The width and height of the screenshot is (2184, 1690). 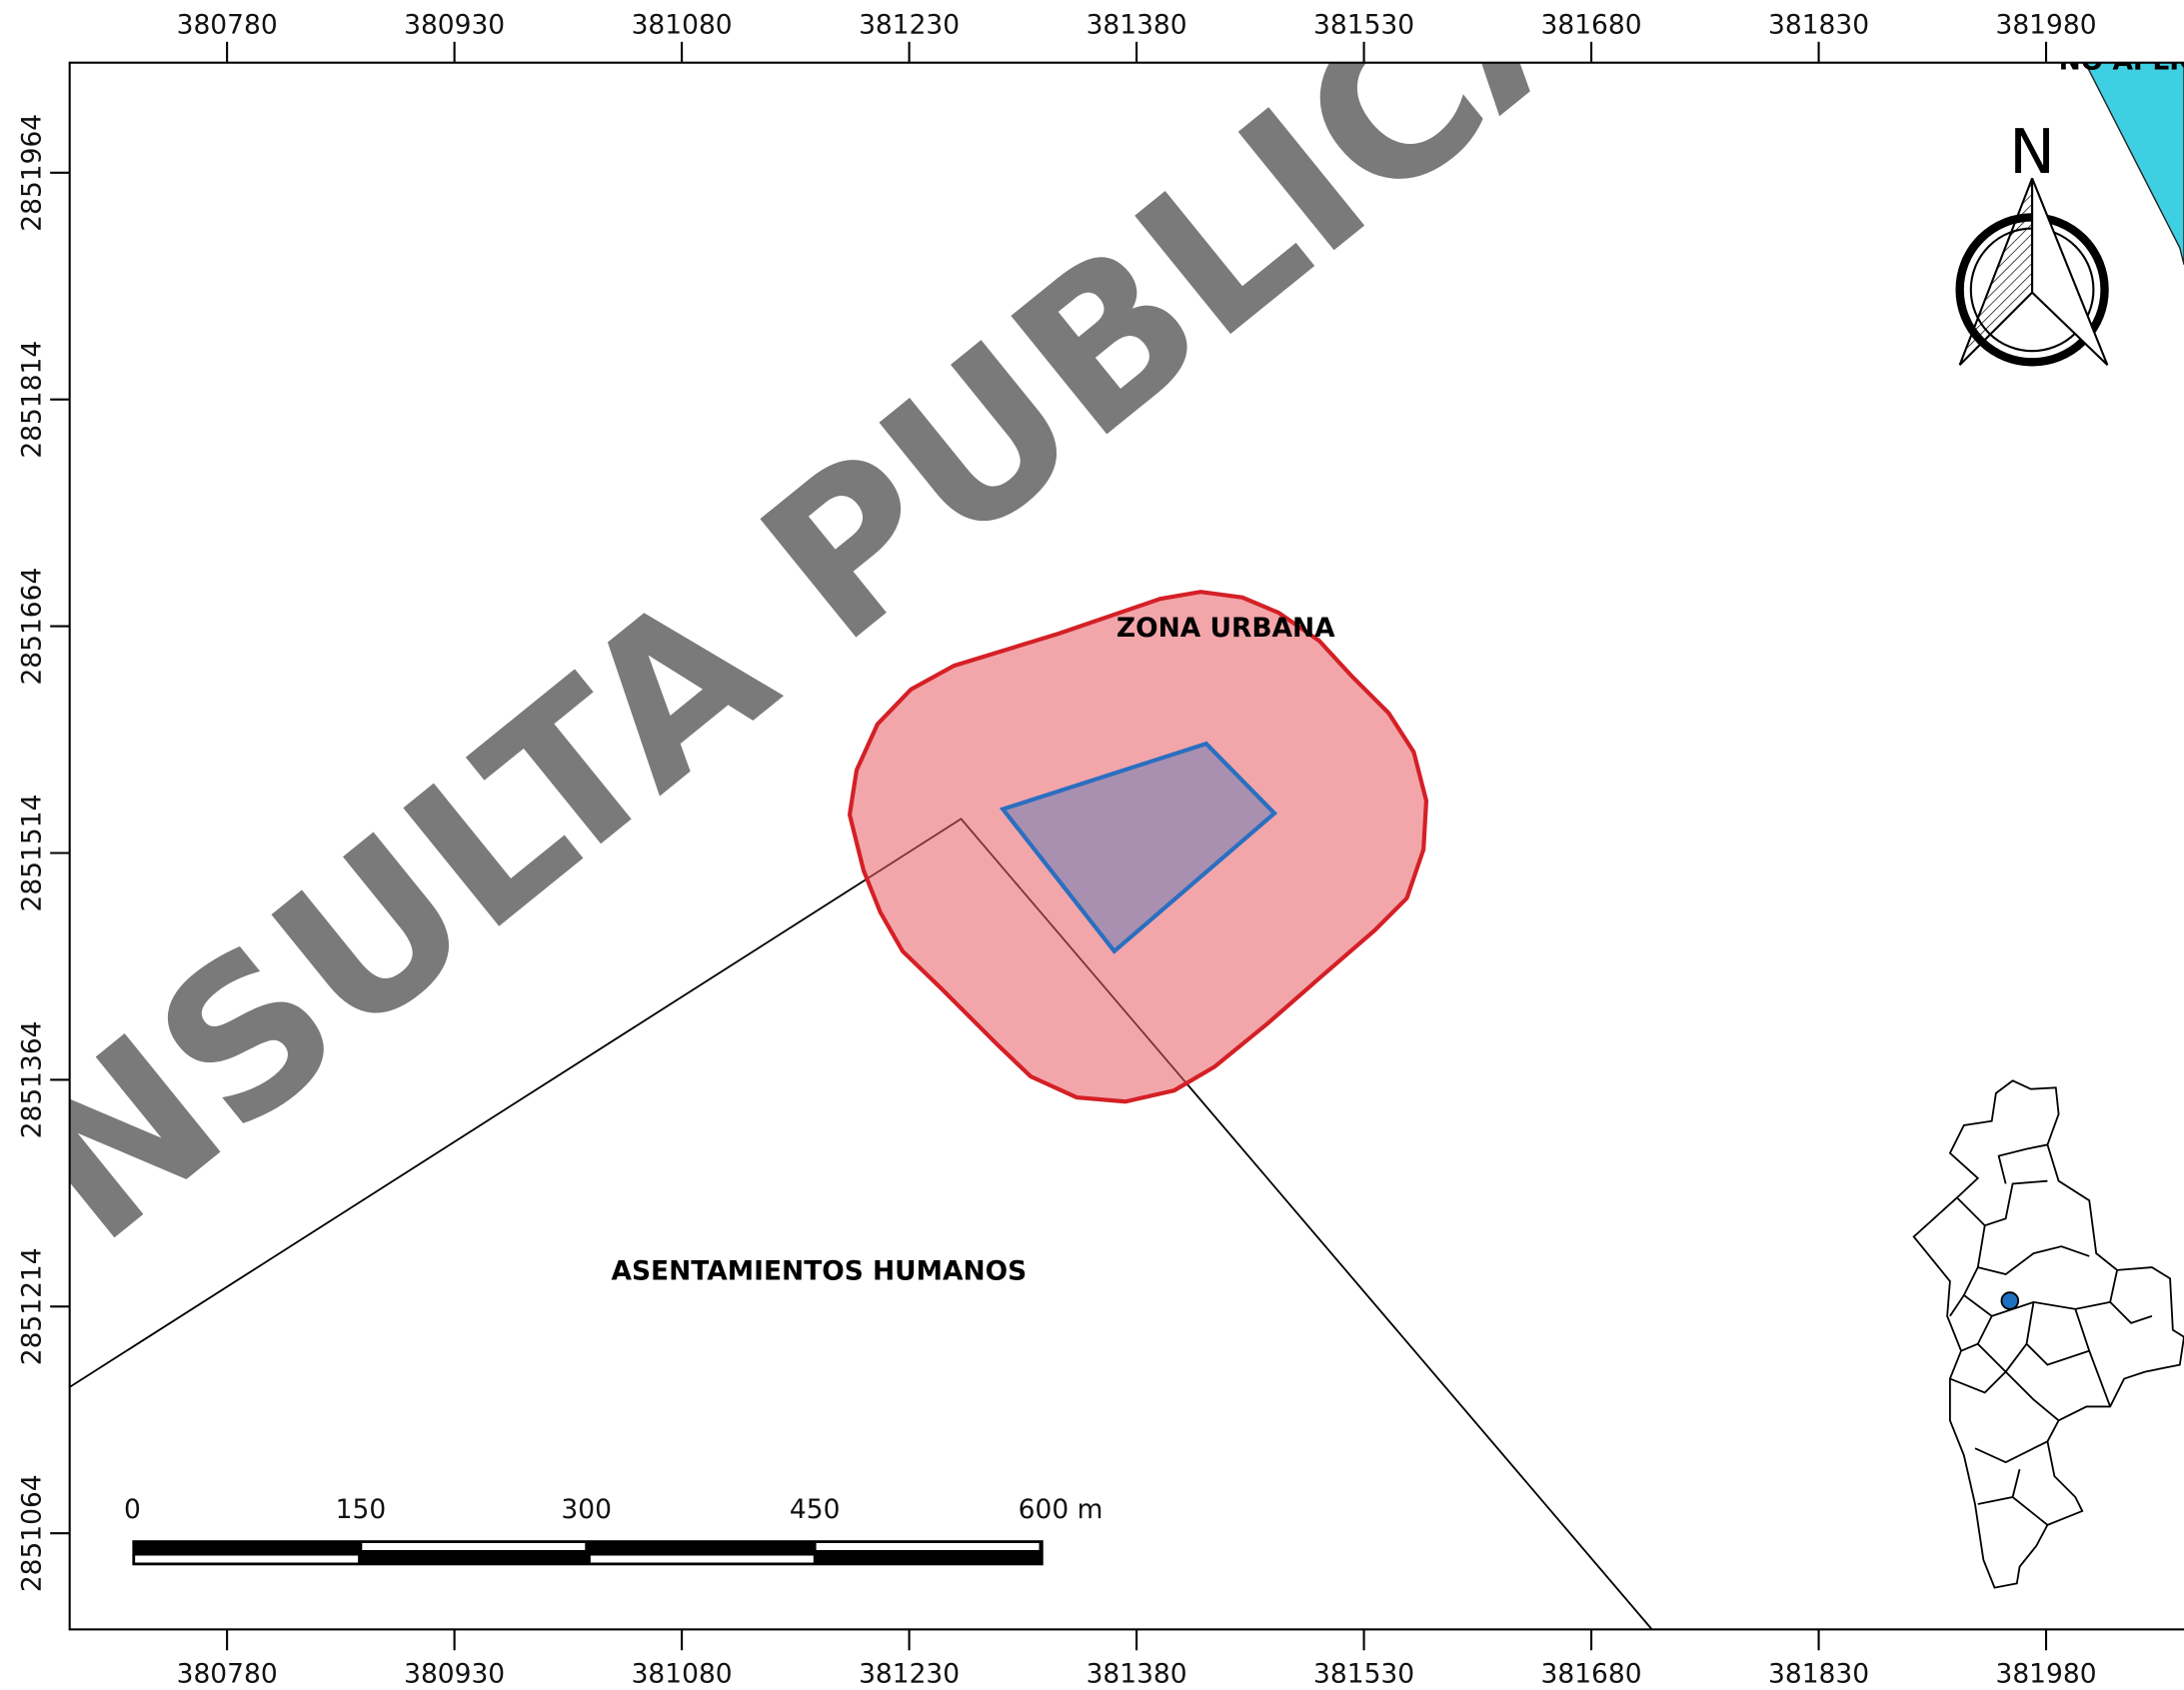 I want to click on y-tick-label: 2851814, so click(x=31, y=400).